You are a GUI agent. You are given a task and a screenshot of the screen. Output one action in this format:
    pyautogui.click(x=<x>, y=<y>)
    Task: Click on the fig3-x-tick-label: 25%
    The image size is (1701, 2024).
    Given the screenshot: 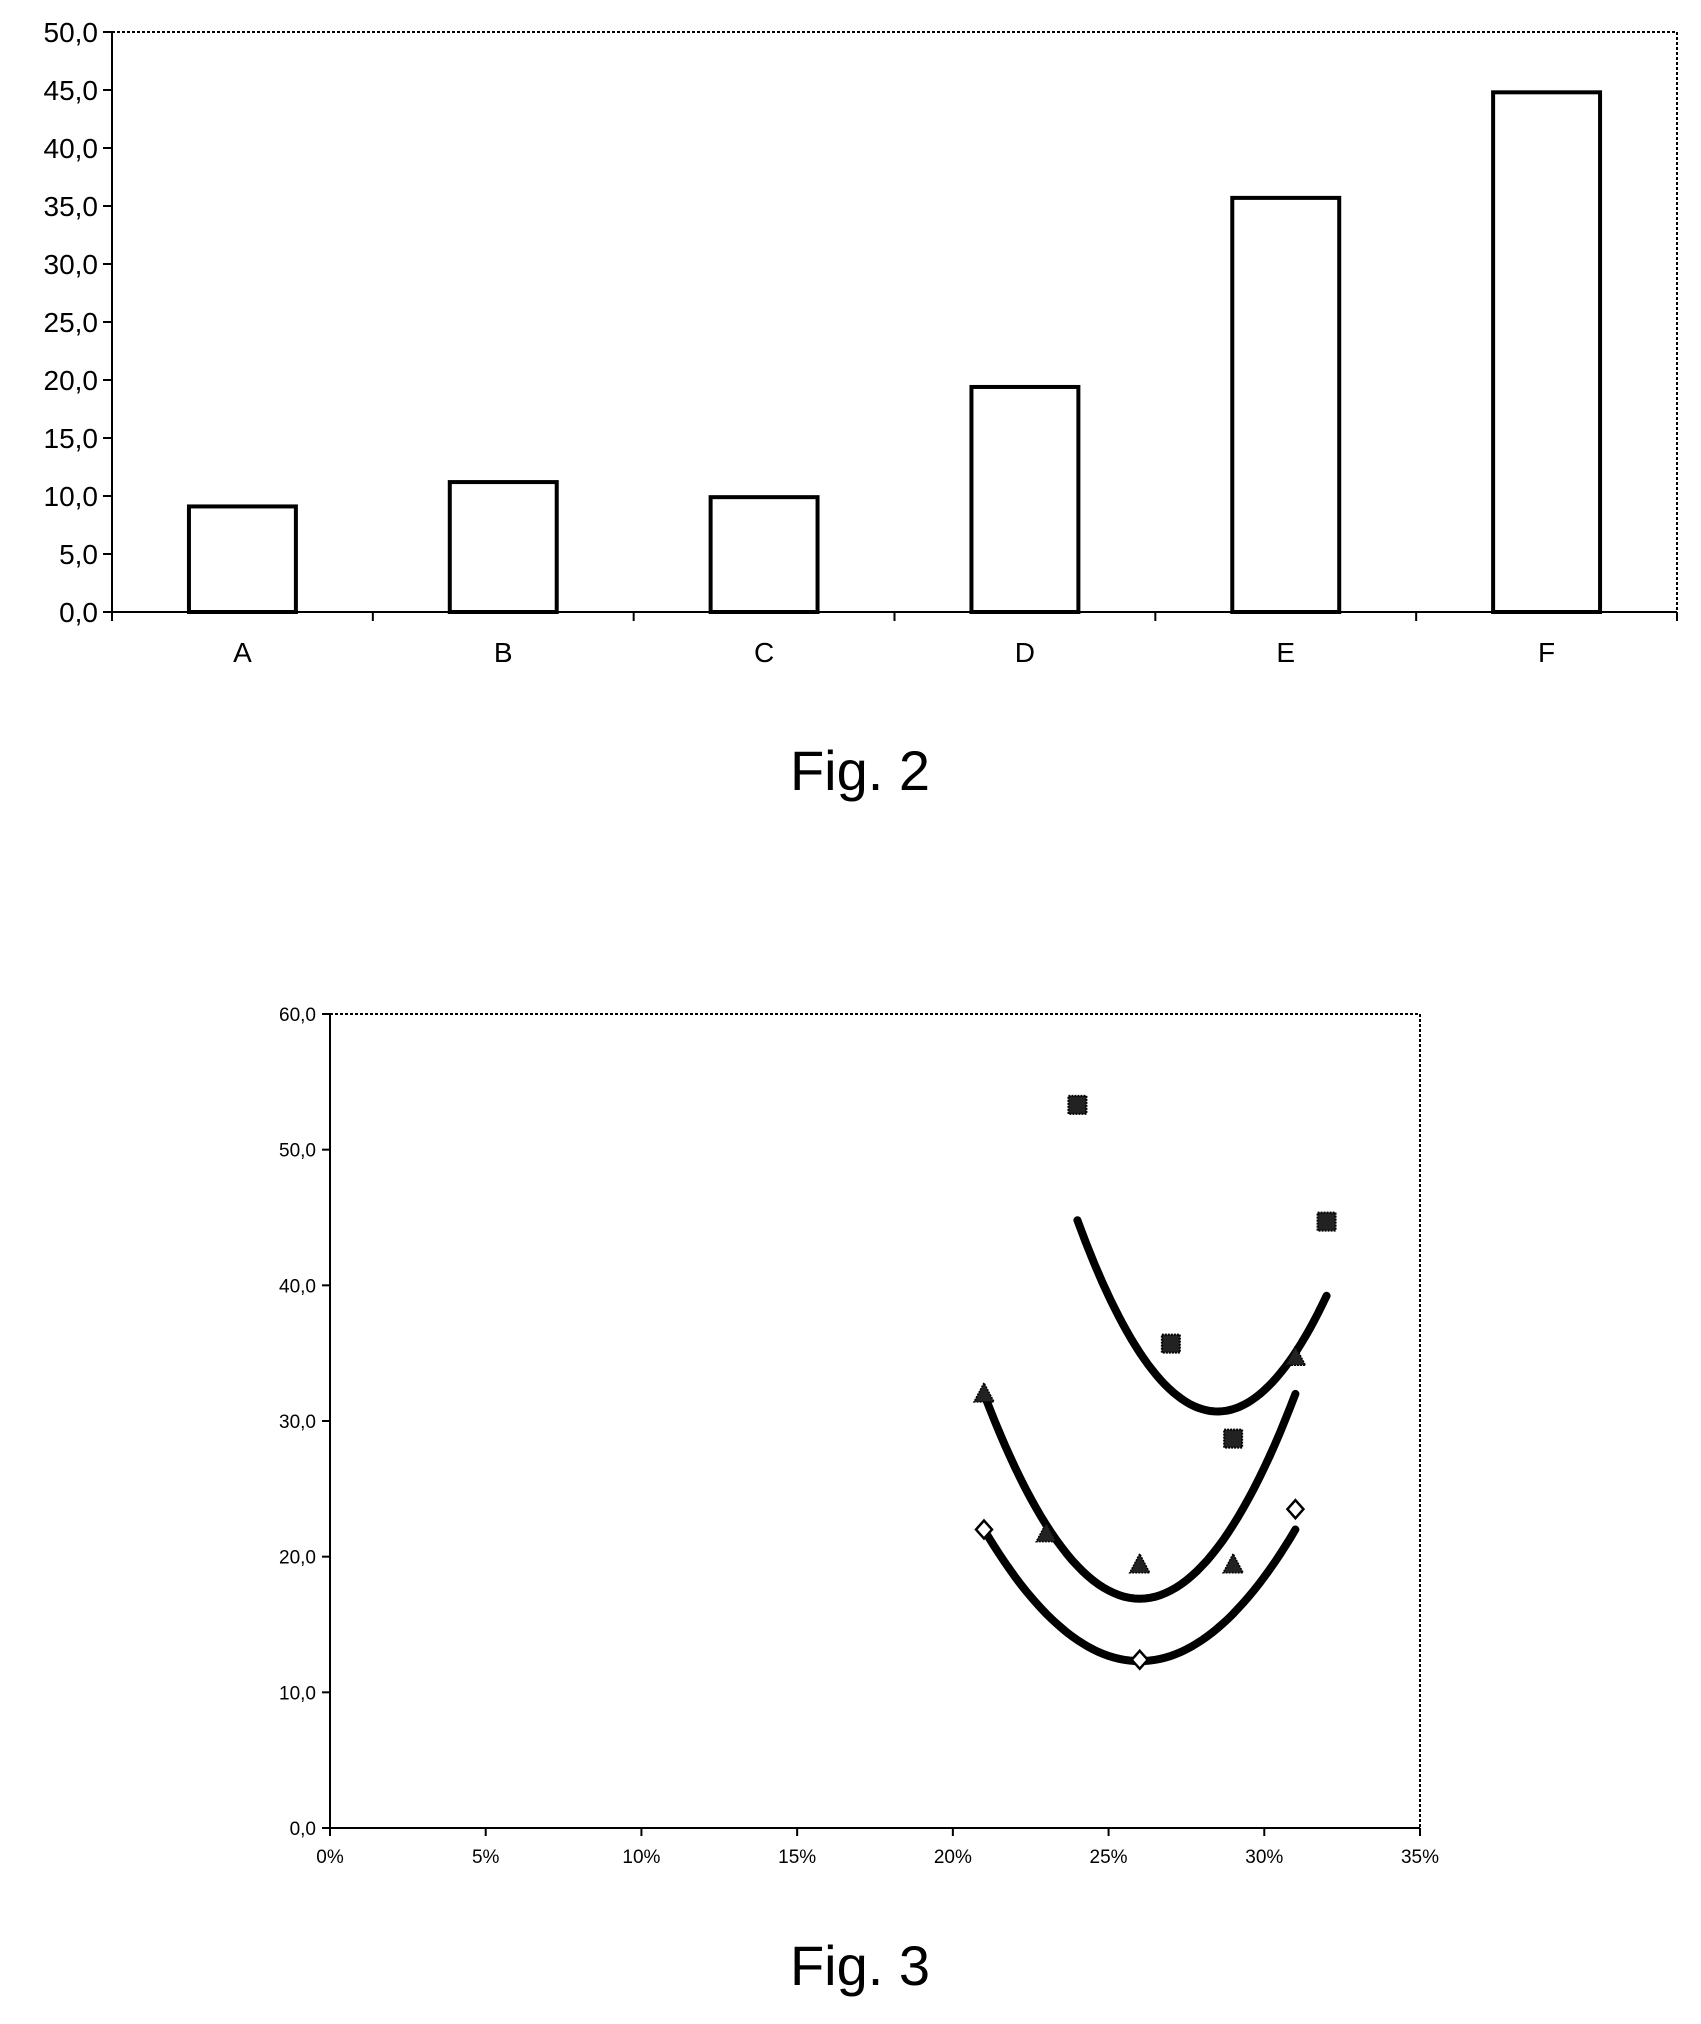 What is the action you would take?
    pyautogui.click(x=1109, y=1857)
    